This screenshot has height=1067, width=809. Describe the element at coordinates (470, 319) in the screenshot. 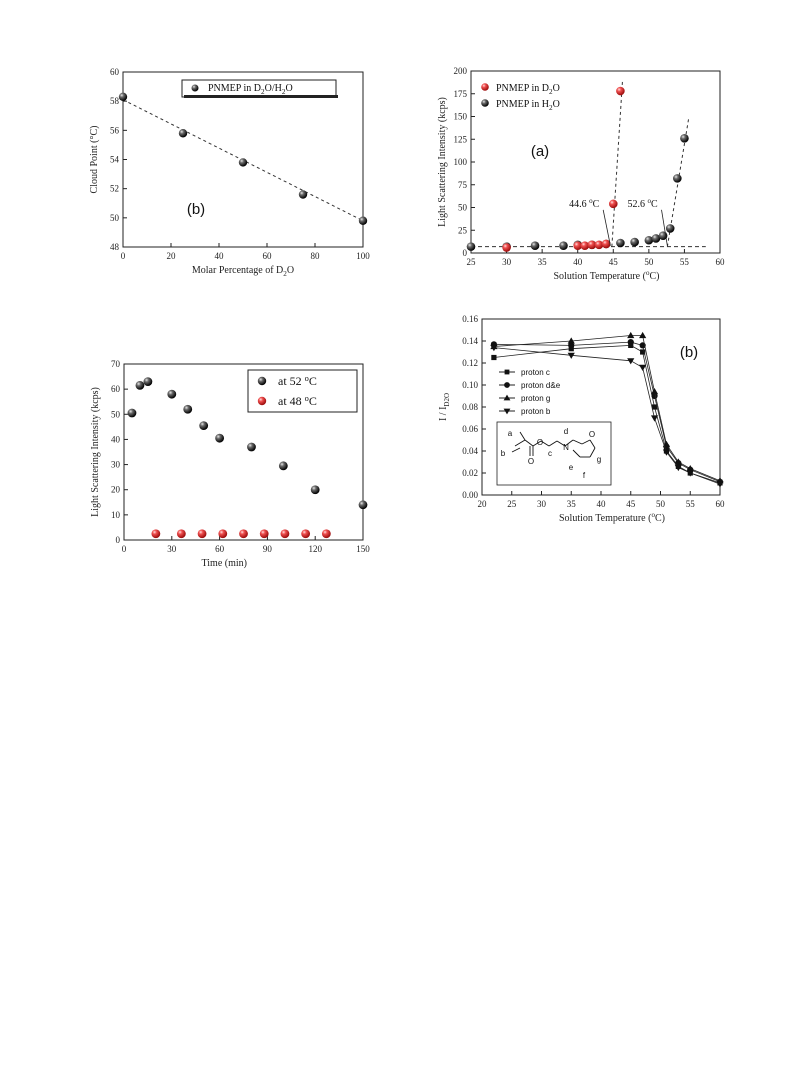

I see `y-tick-label: 0.16` at that location.